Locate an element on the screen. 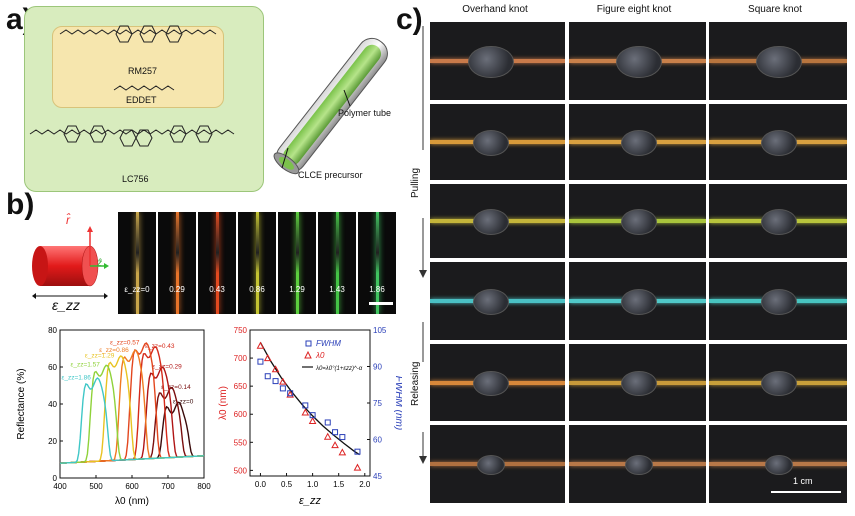  y-tick-label: 20 is located at coordinates (52, 441).